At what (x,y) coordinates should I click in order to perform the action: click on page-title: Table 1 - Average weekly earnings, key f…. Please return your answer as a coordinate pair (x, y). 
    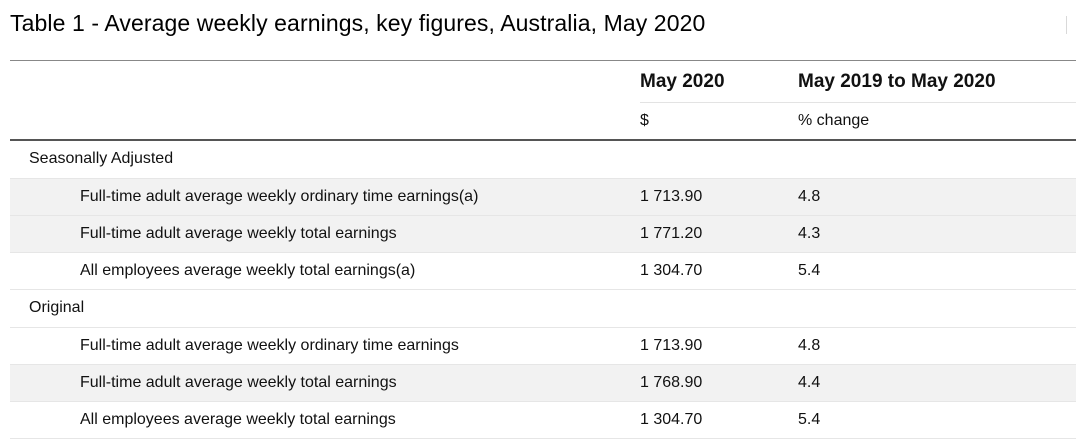
    Looking at the image, I should click on (358, 23).